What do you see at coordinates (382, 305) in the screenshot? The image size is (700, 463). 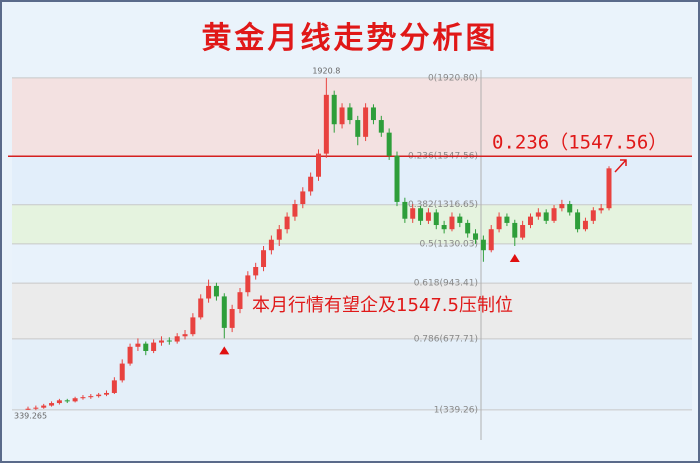 I see `forecast-annotation: 本月行情有望企及1547.5压制位` at bounding box center [382, 305].